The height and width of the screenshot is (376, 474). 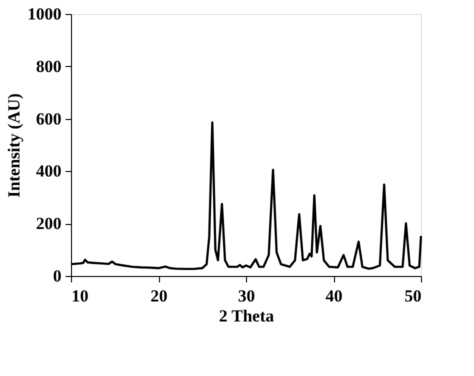 I want to click on y-tick-label: 1000, so click(x=45, y=14).